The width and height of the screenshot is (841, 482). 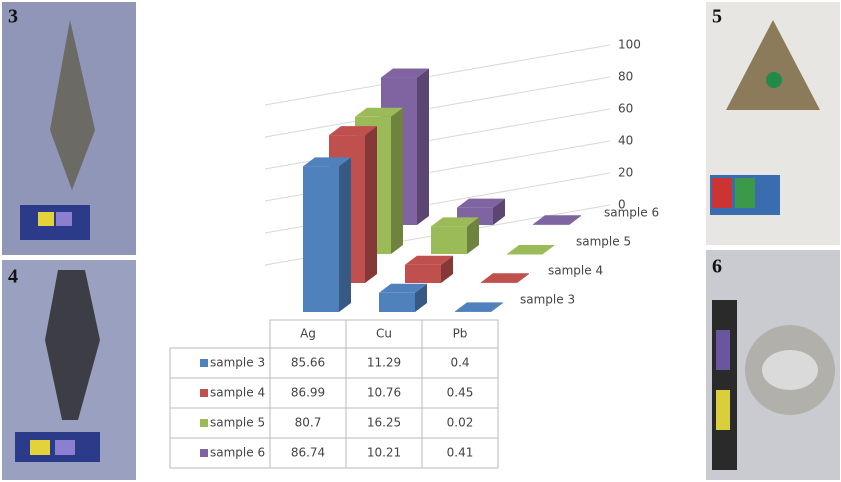 What do you see at coordinates (13, 17) in the screenshot?
I see `photo-label: 3` at bounding box center [13, 17].